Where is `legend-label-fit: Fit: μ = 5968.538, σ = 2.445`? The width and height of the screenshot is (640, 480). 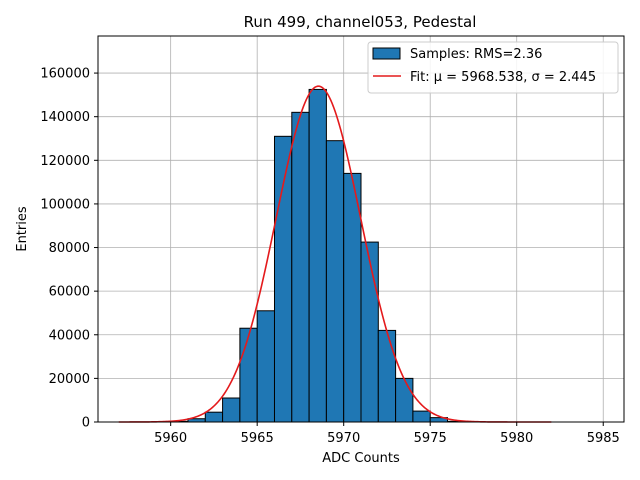
legend-label-fit: Fit: μ = 5968.538, σ = 2.445 is located at coordinates (503, 77).